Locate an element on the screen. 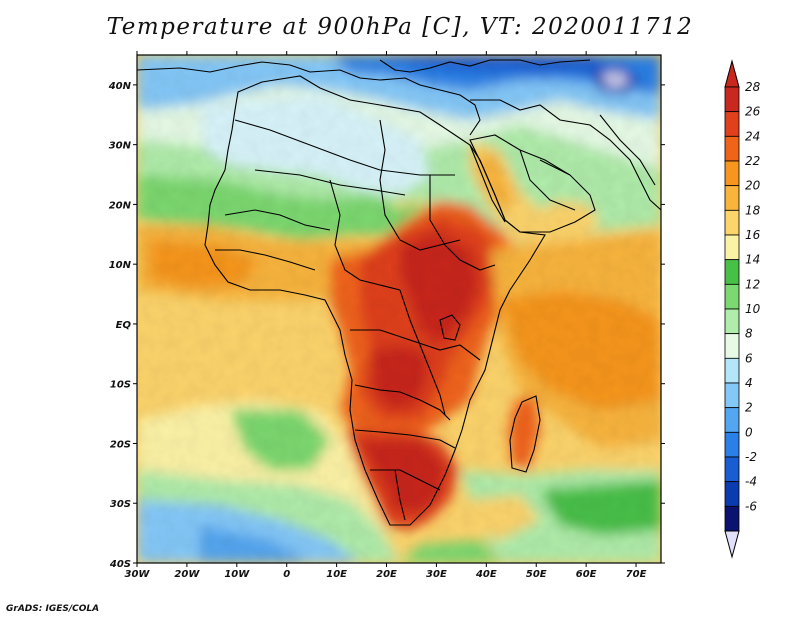 This screenshot has width=800, height=618. lat-label: 40N is located at coordinates (120, 86).